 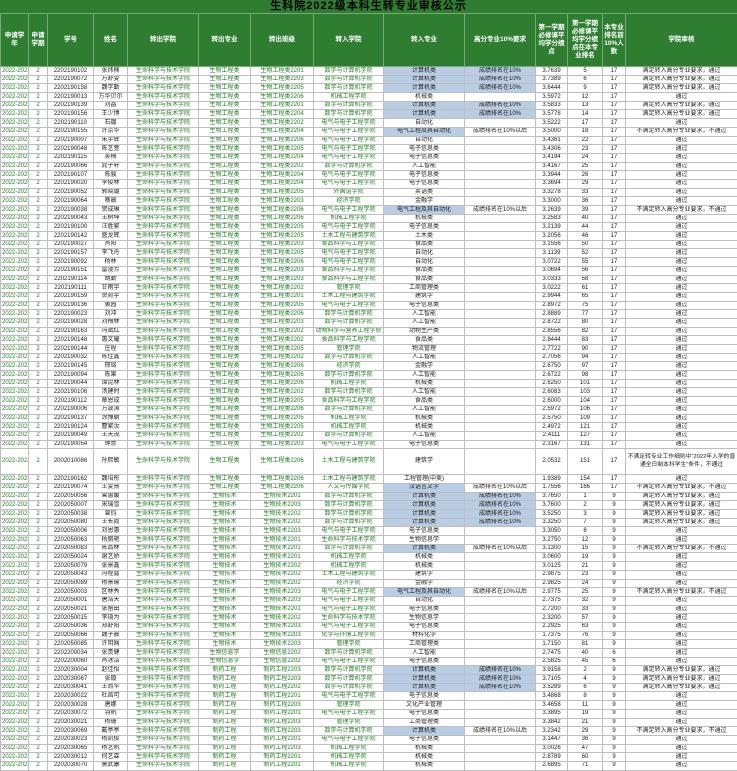 What do you see at coordinates (111, 331) in the screenshot?
I see `cell: 冯斌红` at bounding box center [111, 331].